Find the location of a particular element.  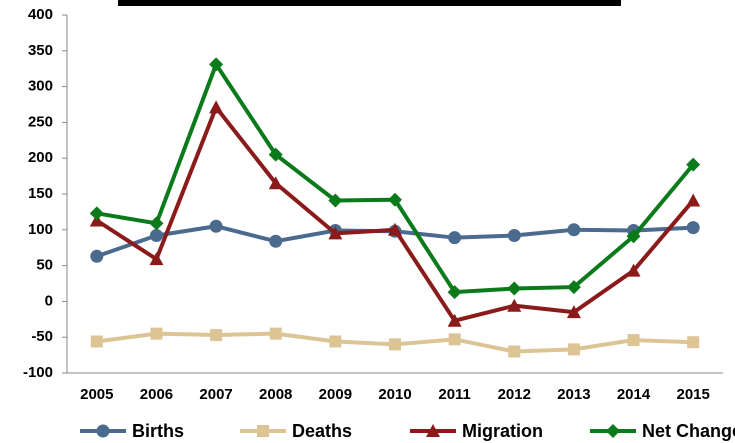

y-tick-label: 300 is located at coordinates (40, 86).